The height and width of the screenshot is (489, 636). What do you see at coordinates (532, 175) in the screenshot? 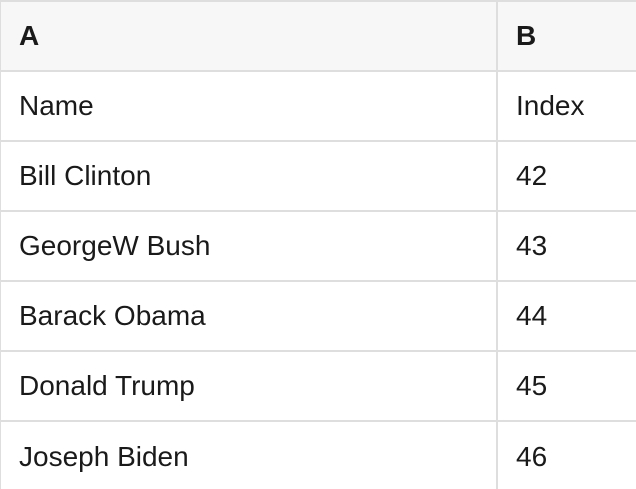
I see `table-cell: 42` at bounding box center [532, 175].